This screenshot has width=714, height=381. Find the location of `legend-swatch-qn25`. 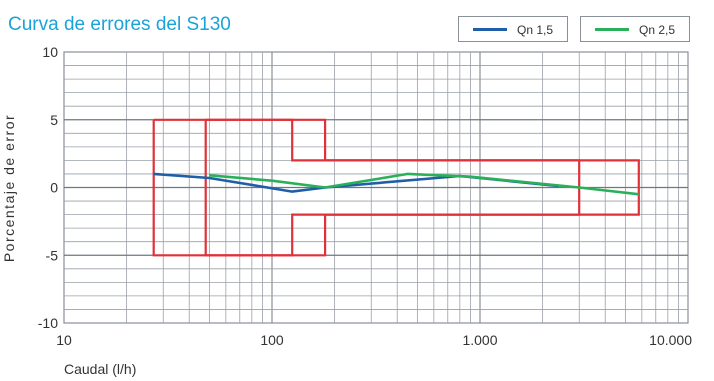

legend-swatch-qn25 is located at coordinates (612, 29).